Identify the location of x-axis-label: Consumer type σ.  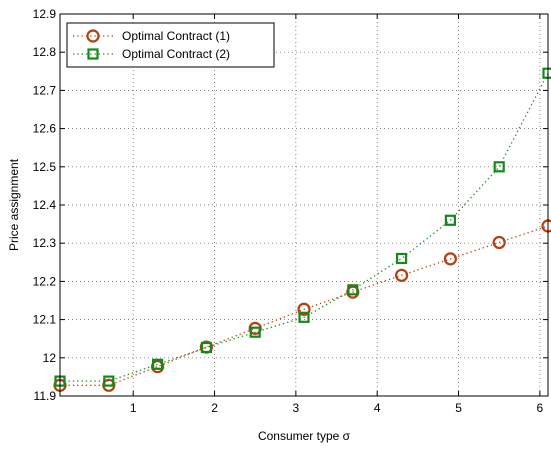
(304, 436).